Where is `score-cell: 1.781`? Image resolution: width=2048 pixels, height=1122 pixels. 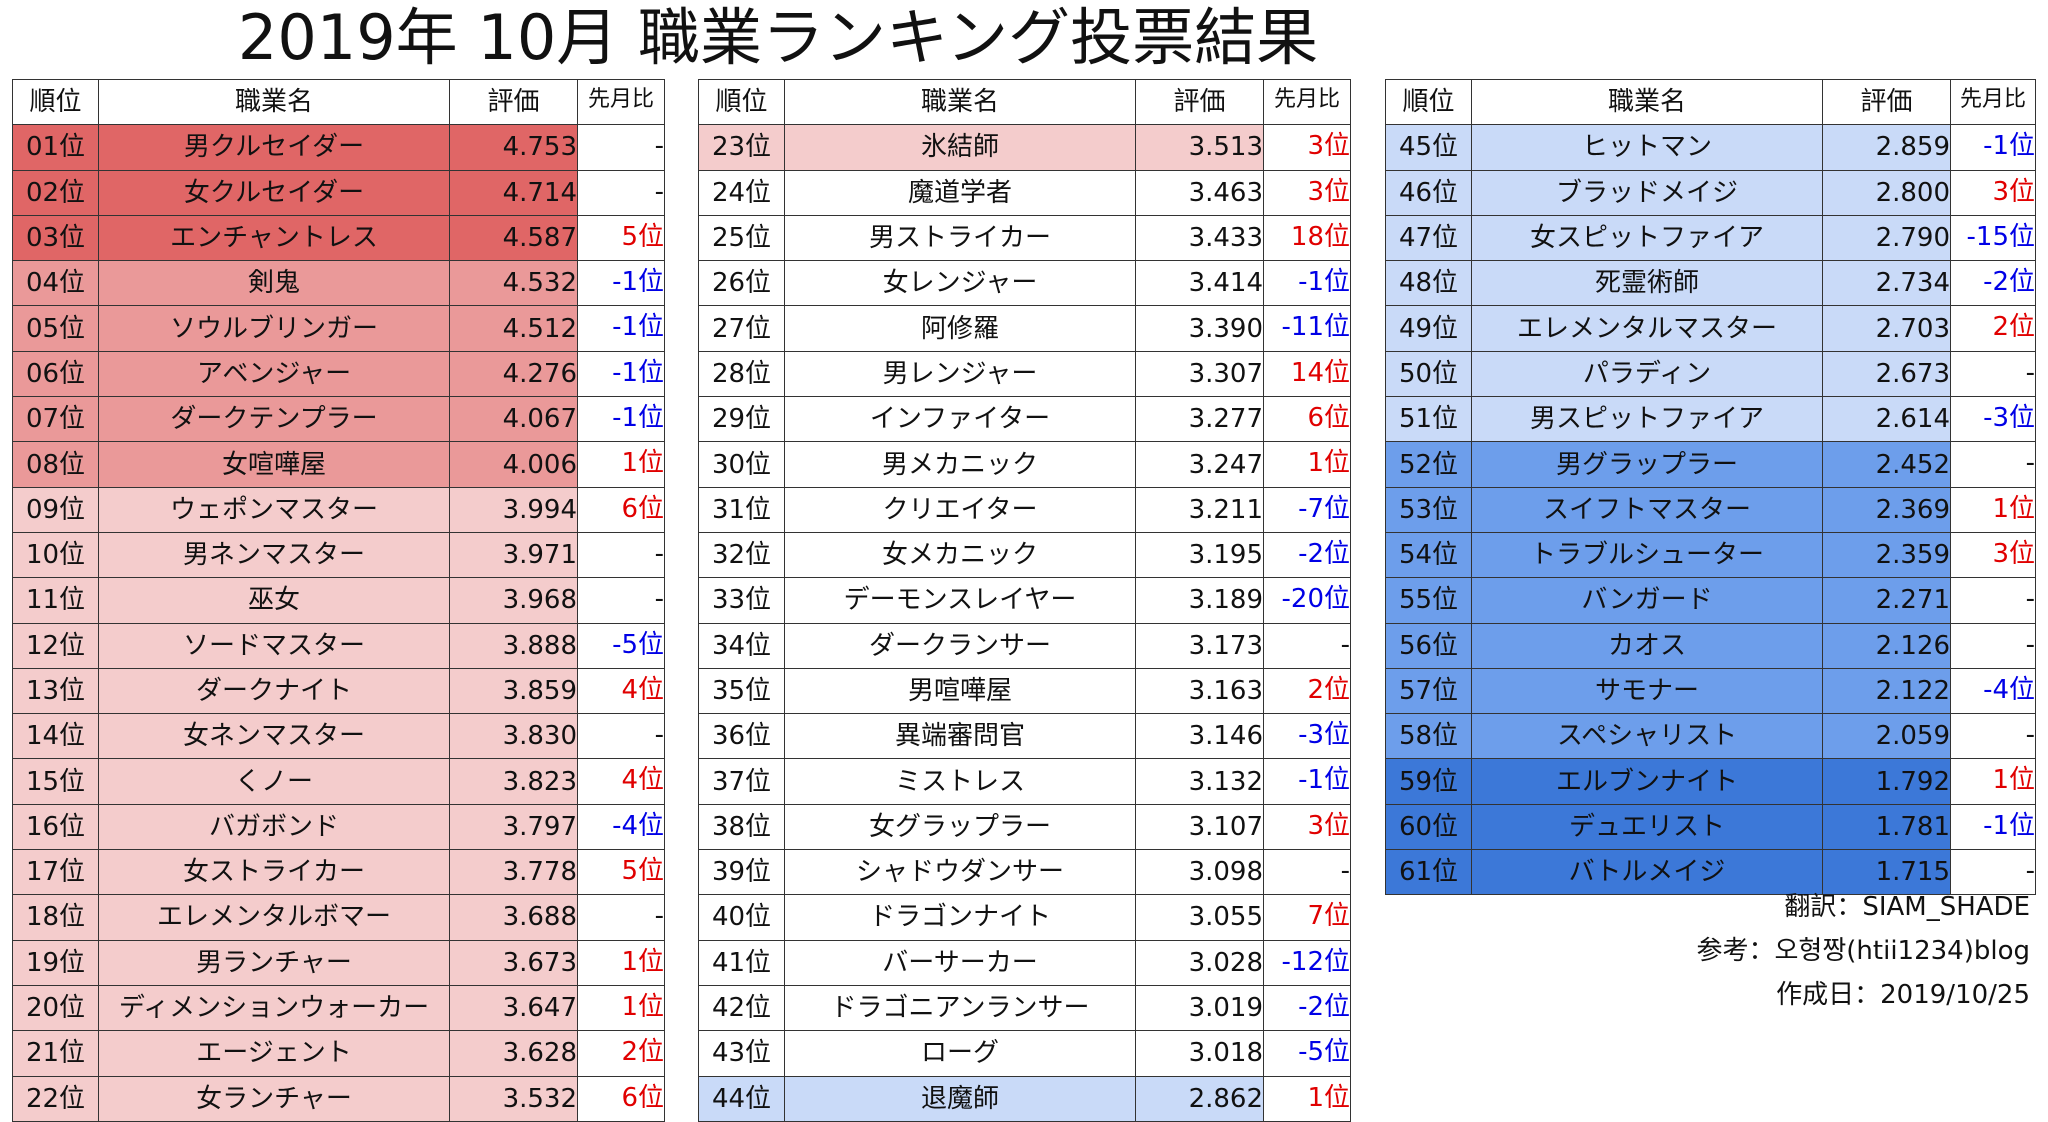 score-cell: 1.781 is located at coordinates (1886, 827).